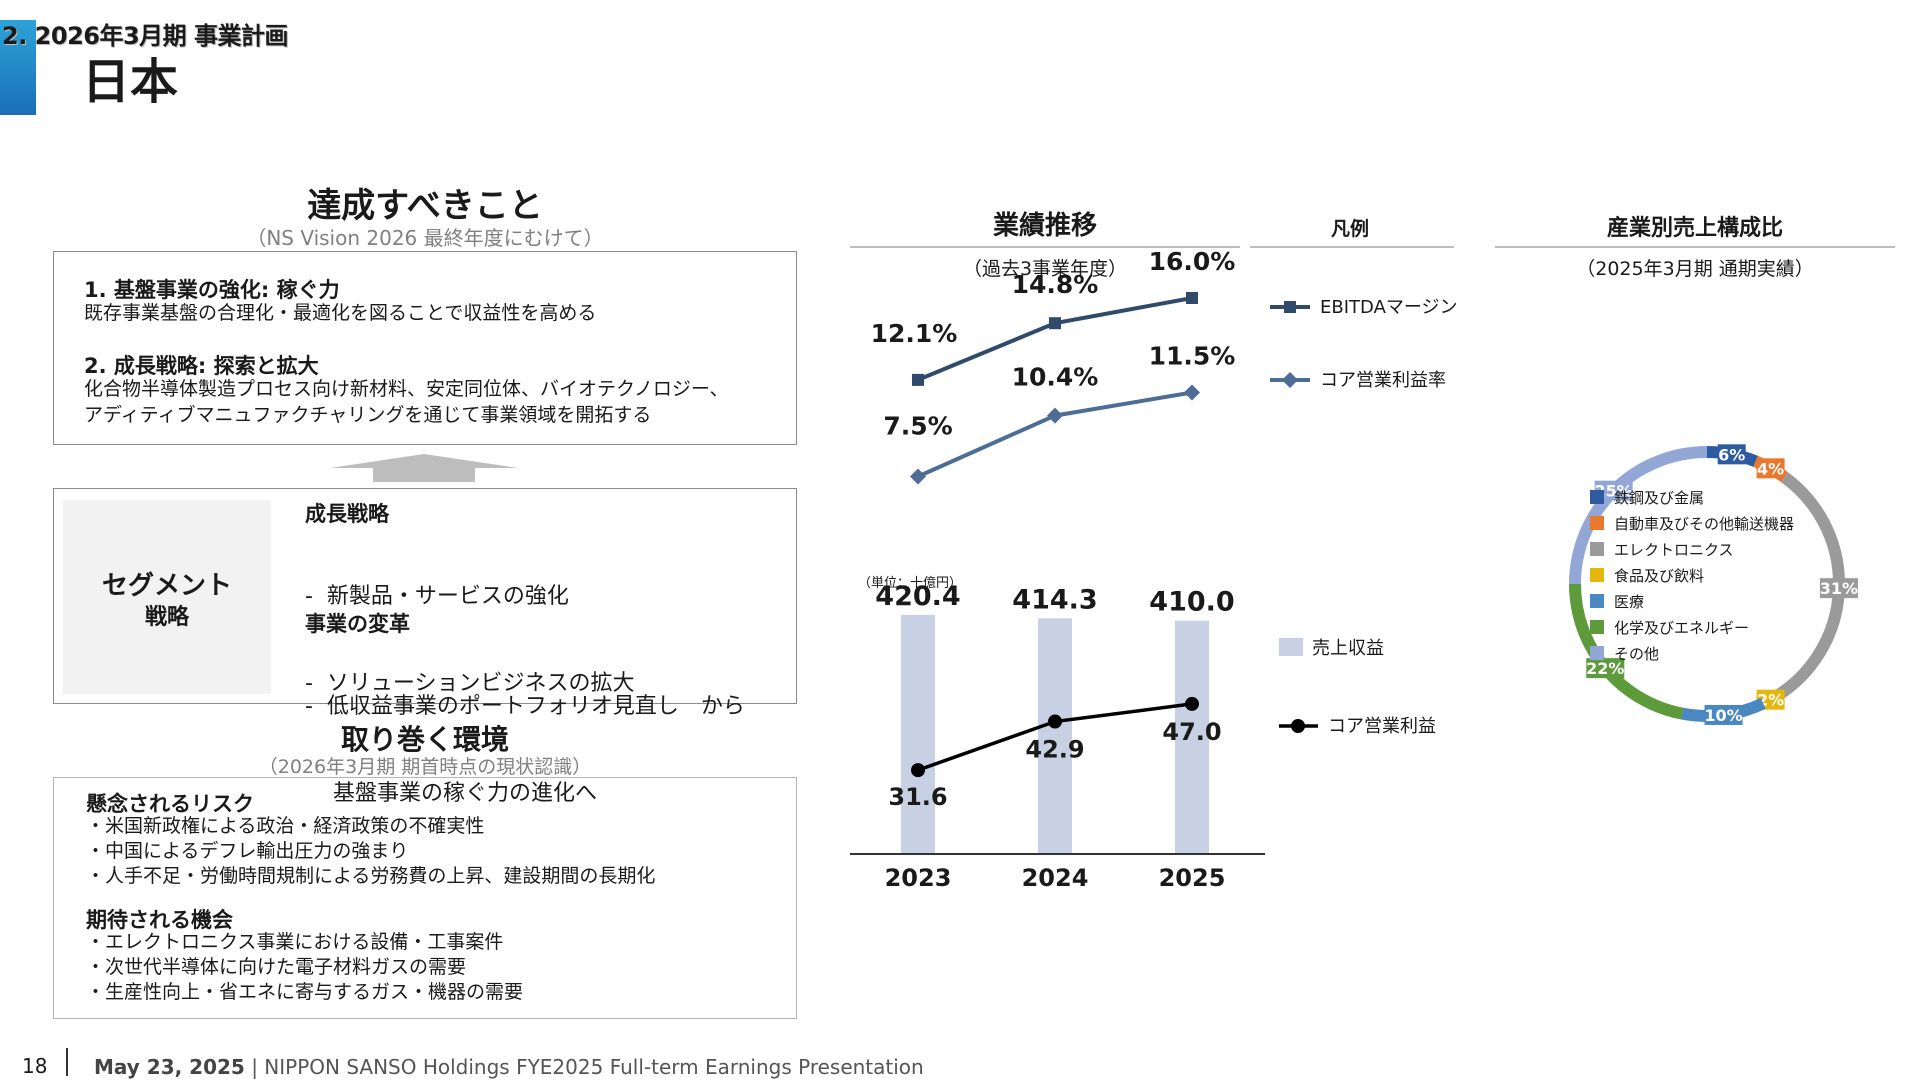 The width and height of the screenshot is (1920, 1080). I want to click on opportunity-item: ・生産性向上・省エネに寄与するガス・機器の需要, so click(305, 992).